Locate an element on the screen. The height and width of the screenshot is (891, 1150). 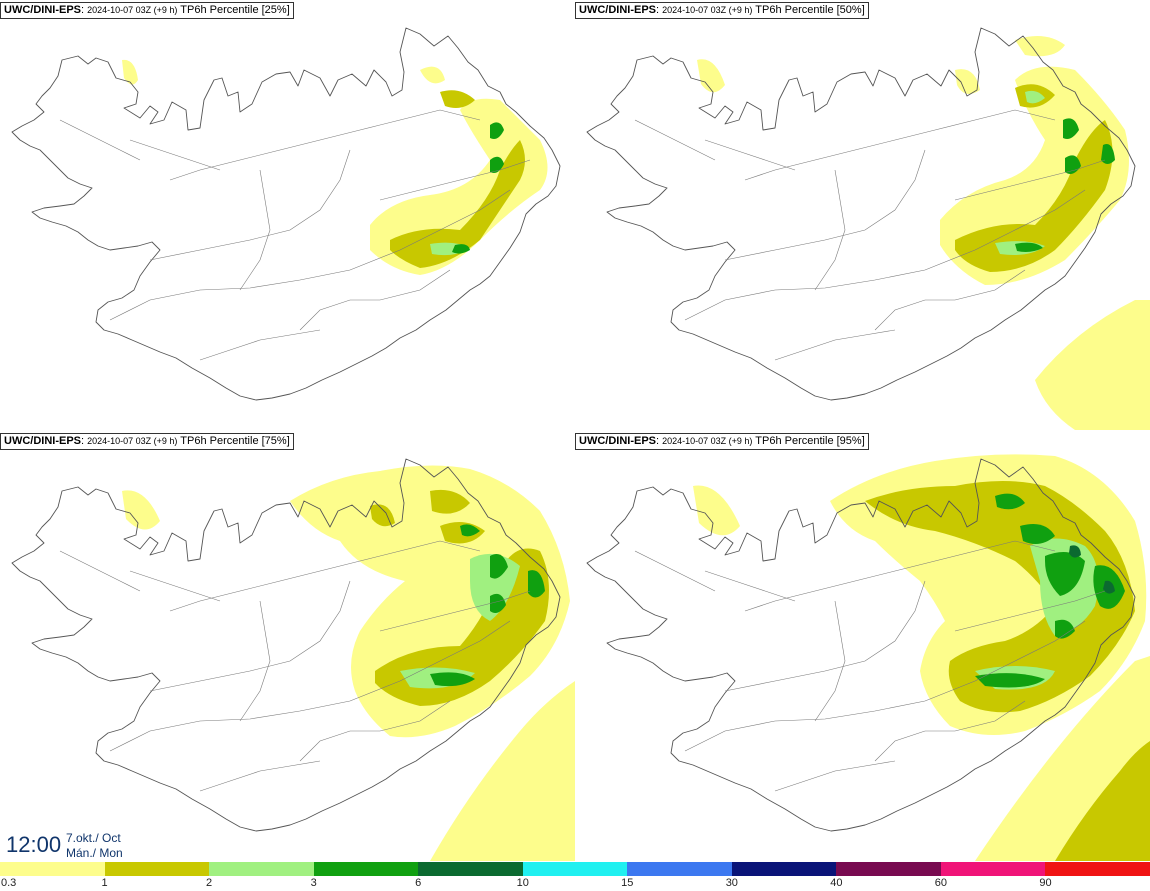
valid-time-box: 12:00 7.okt./ Oct Mán./ Mon is located at coordinates (64, 845).